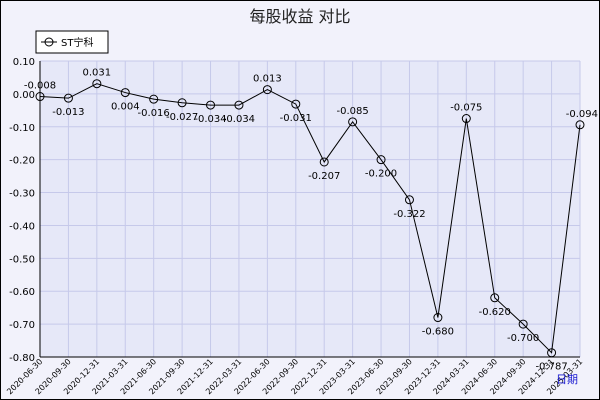 The height and width of the screenshot is (400, 600). What do you see at coordinates (466, 108) in the screenshot?
I see `data-label: -0.075` at bounding box center [466, 108].